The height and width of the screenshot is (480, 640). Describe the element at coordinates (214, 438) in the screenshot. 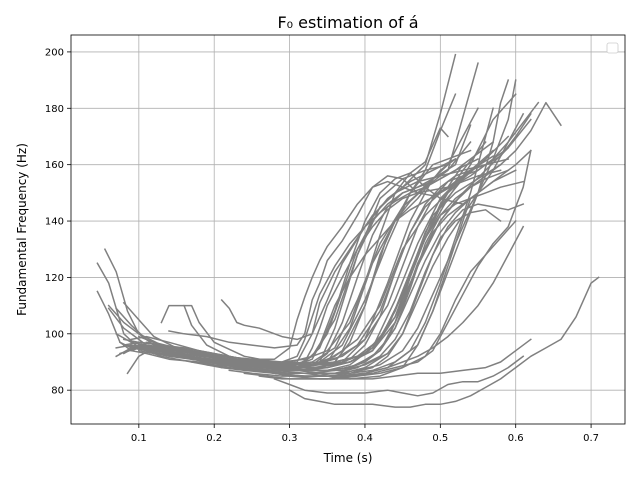

I see `x-tick-label: 0.2` at that location.